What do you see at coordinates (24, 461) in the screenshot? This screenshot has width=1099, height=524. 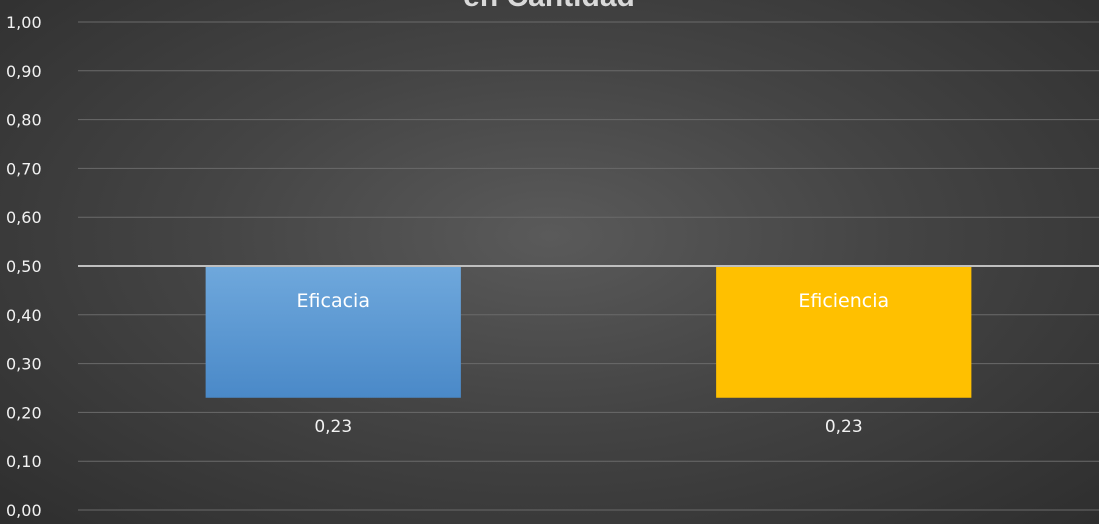 I see `y-tick-label: 0,10` at bounding box center [24, 461].